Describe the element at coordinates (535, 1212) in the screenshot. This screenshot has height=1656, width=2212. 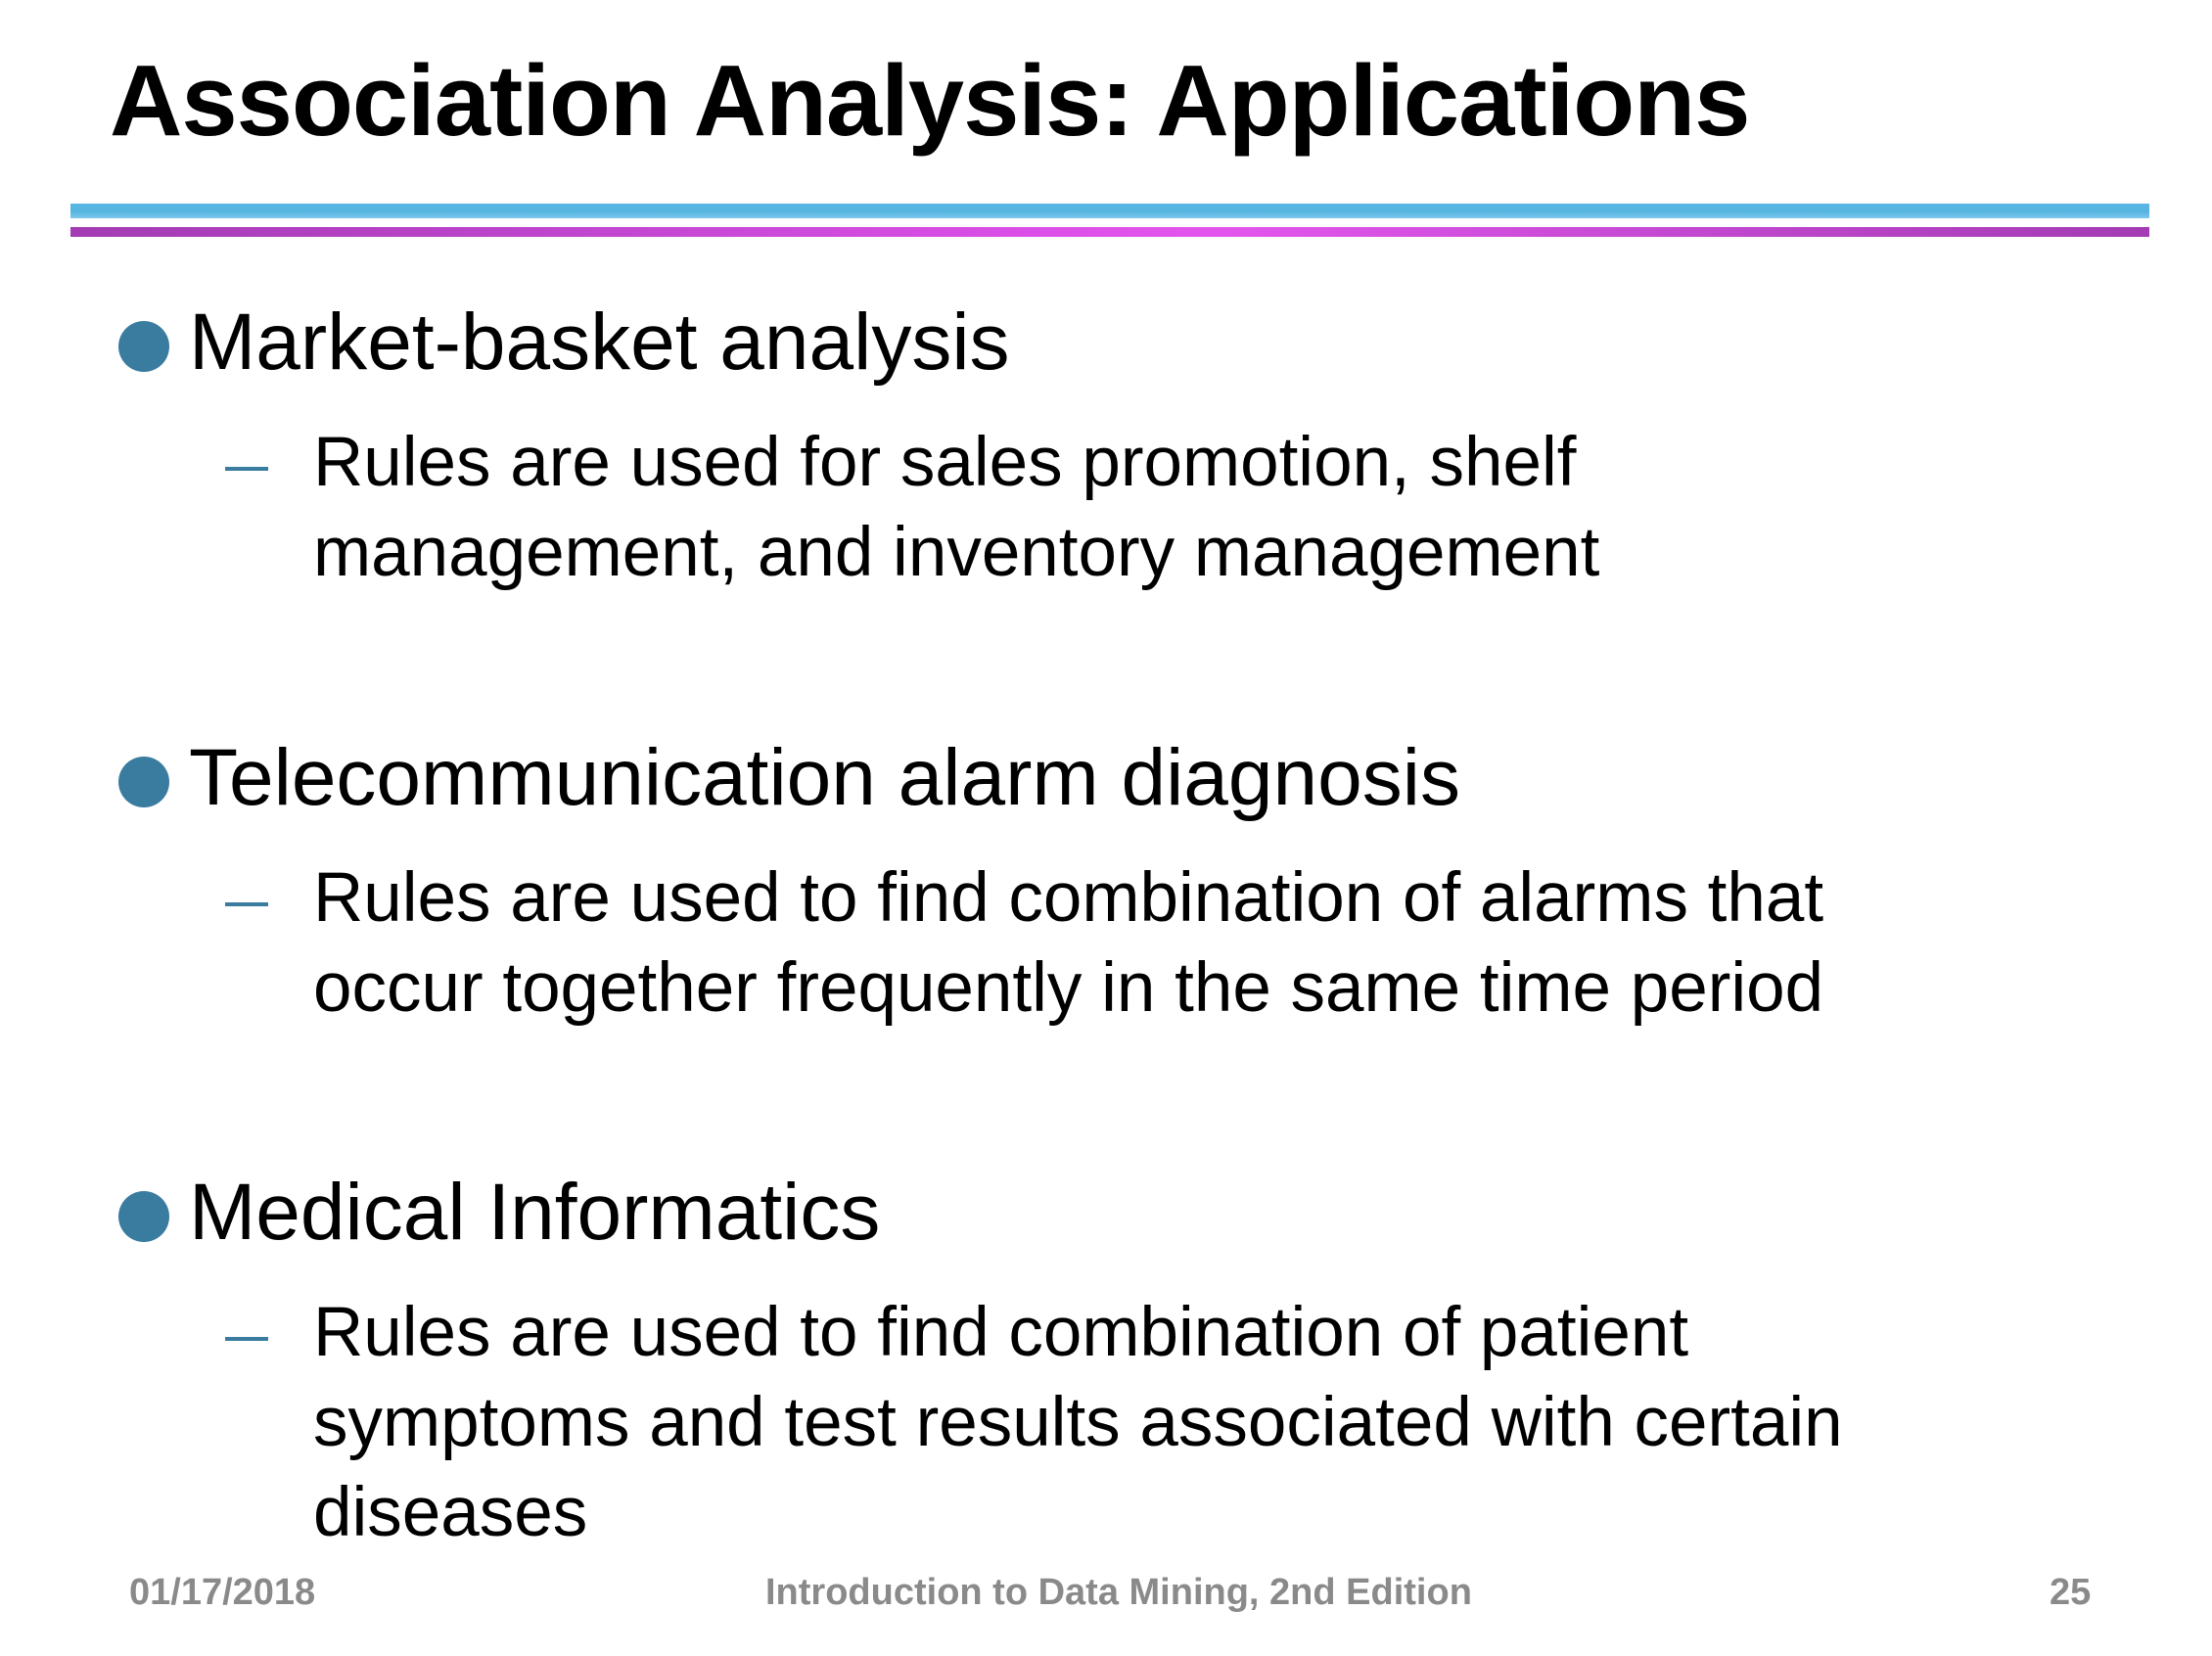
I see `bullet-heading: Medical Informatics` at that location.